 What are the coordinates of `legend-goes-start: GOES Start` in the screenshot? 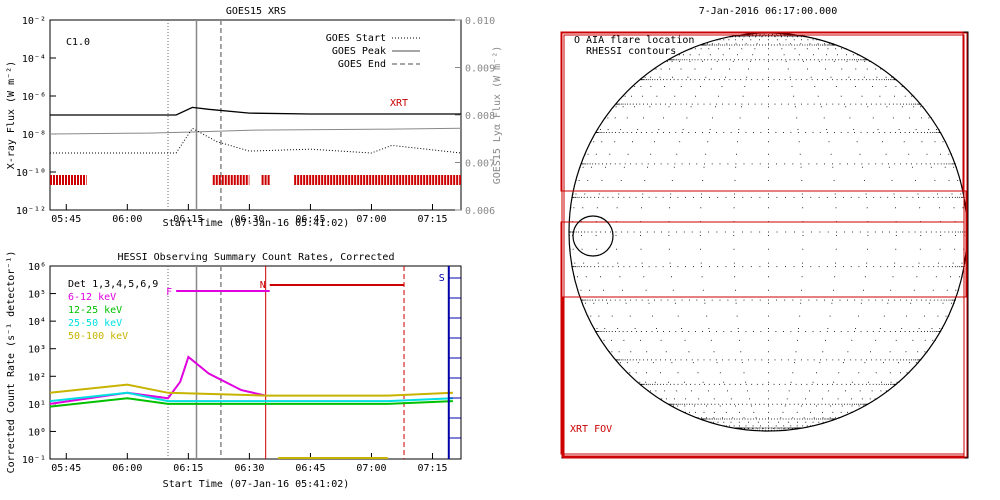 It's located at (356, 38).